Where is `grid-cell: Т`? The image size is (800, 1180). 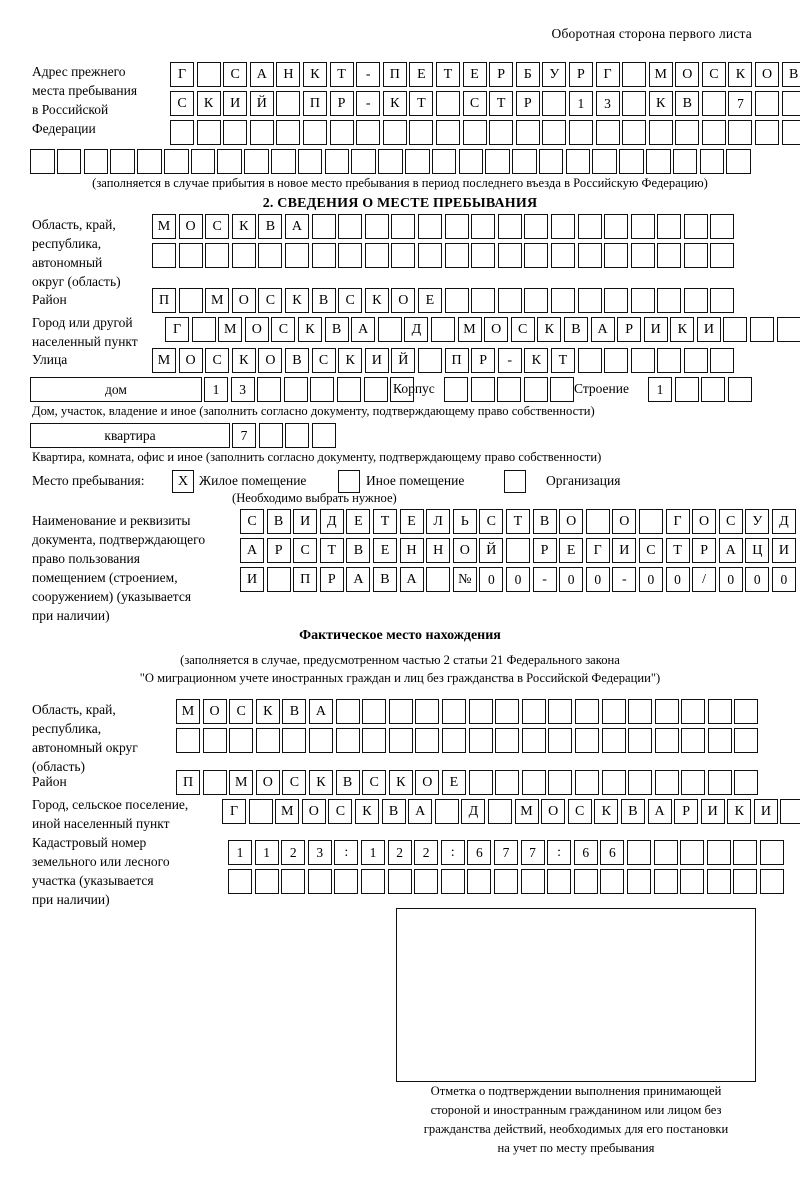
grid-cell: Т is located at coordinates (384, 521).